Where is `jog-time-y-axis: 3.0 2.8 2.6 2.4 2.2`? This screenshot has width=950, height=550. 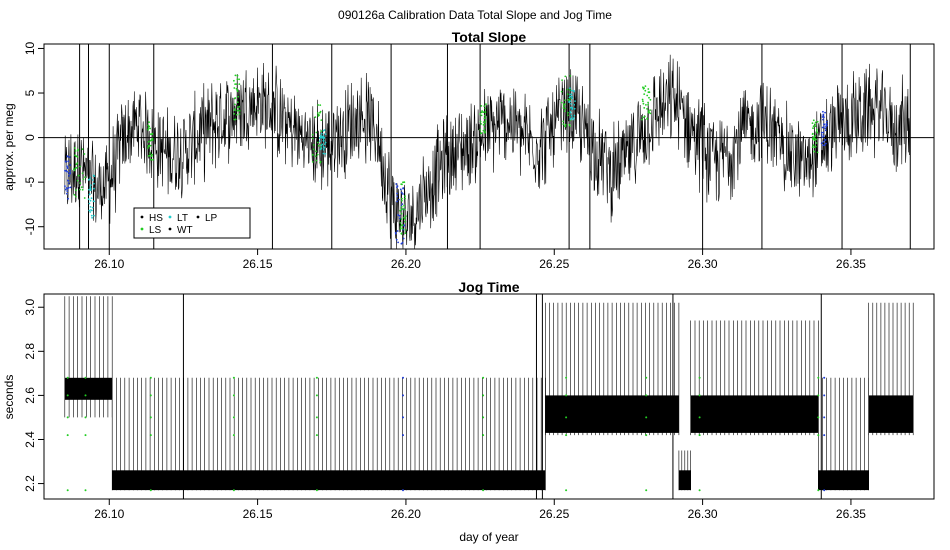 jog-time-y-axis: 3.0 2.8 2.6 2.4 2.2 is located at coordinates (33, 395).